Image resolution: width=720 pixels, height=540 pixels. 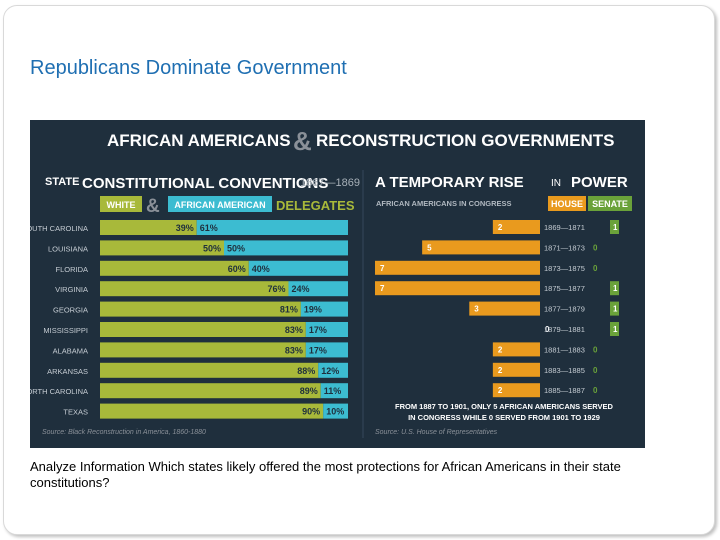 What do you see at coordinates (298, 268) in the screenshot?
I see `aa-bar-florida` at bounding box center [298, 268].